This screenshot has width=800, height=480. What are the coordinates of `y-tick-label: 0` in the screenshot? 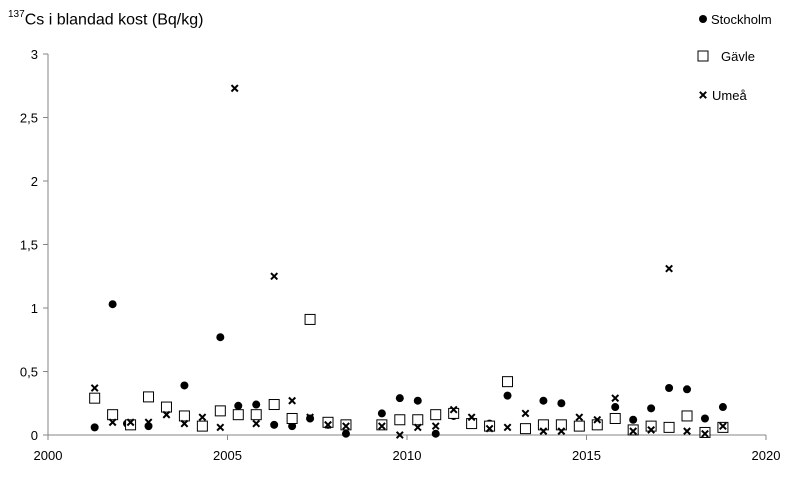 It's located at (34, 435).